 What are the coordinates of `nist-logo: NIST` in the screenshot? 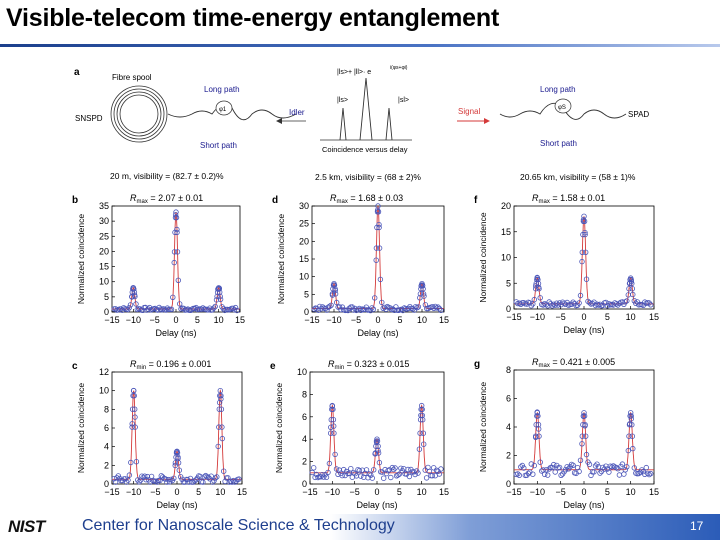 It's located at (26, 526).